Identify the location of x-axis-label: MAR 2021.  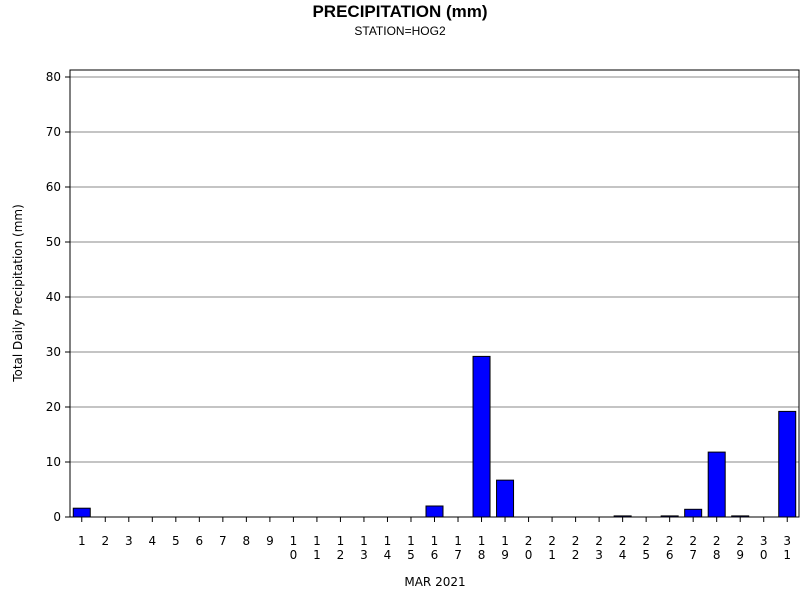
(434, 582).